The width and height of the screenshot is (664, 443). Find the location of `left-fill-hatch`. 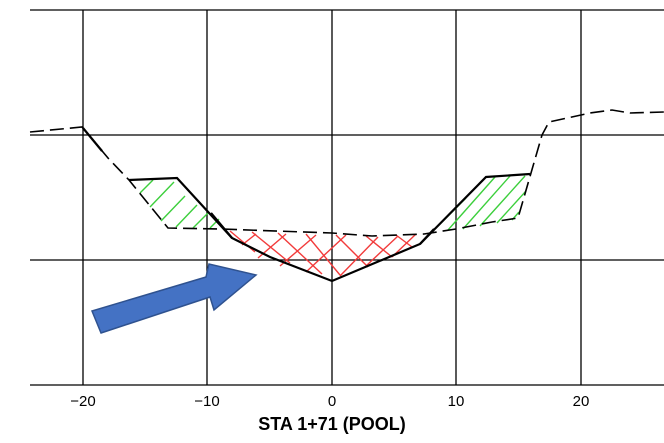

left-fill-hatch is located at coordinates (179, 204).